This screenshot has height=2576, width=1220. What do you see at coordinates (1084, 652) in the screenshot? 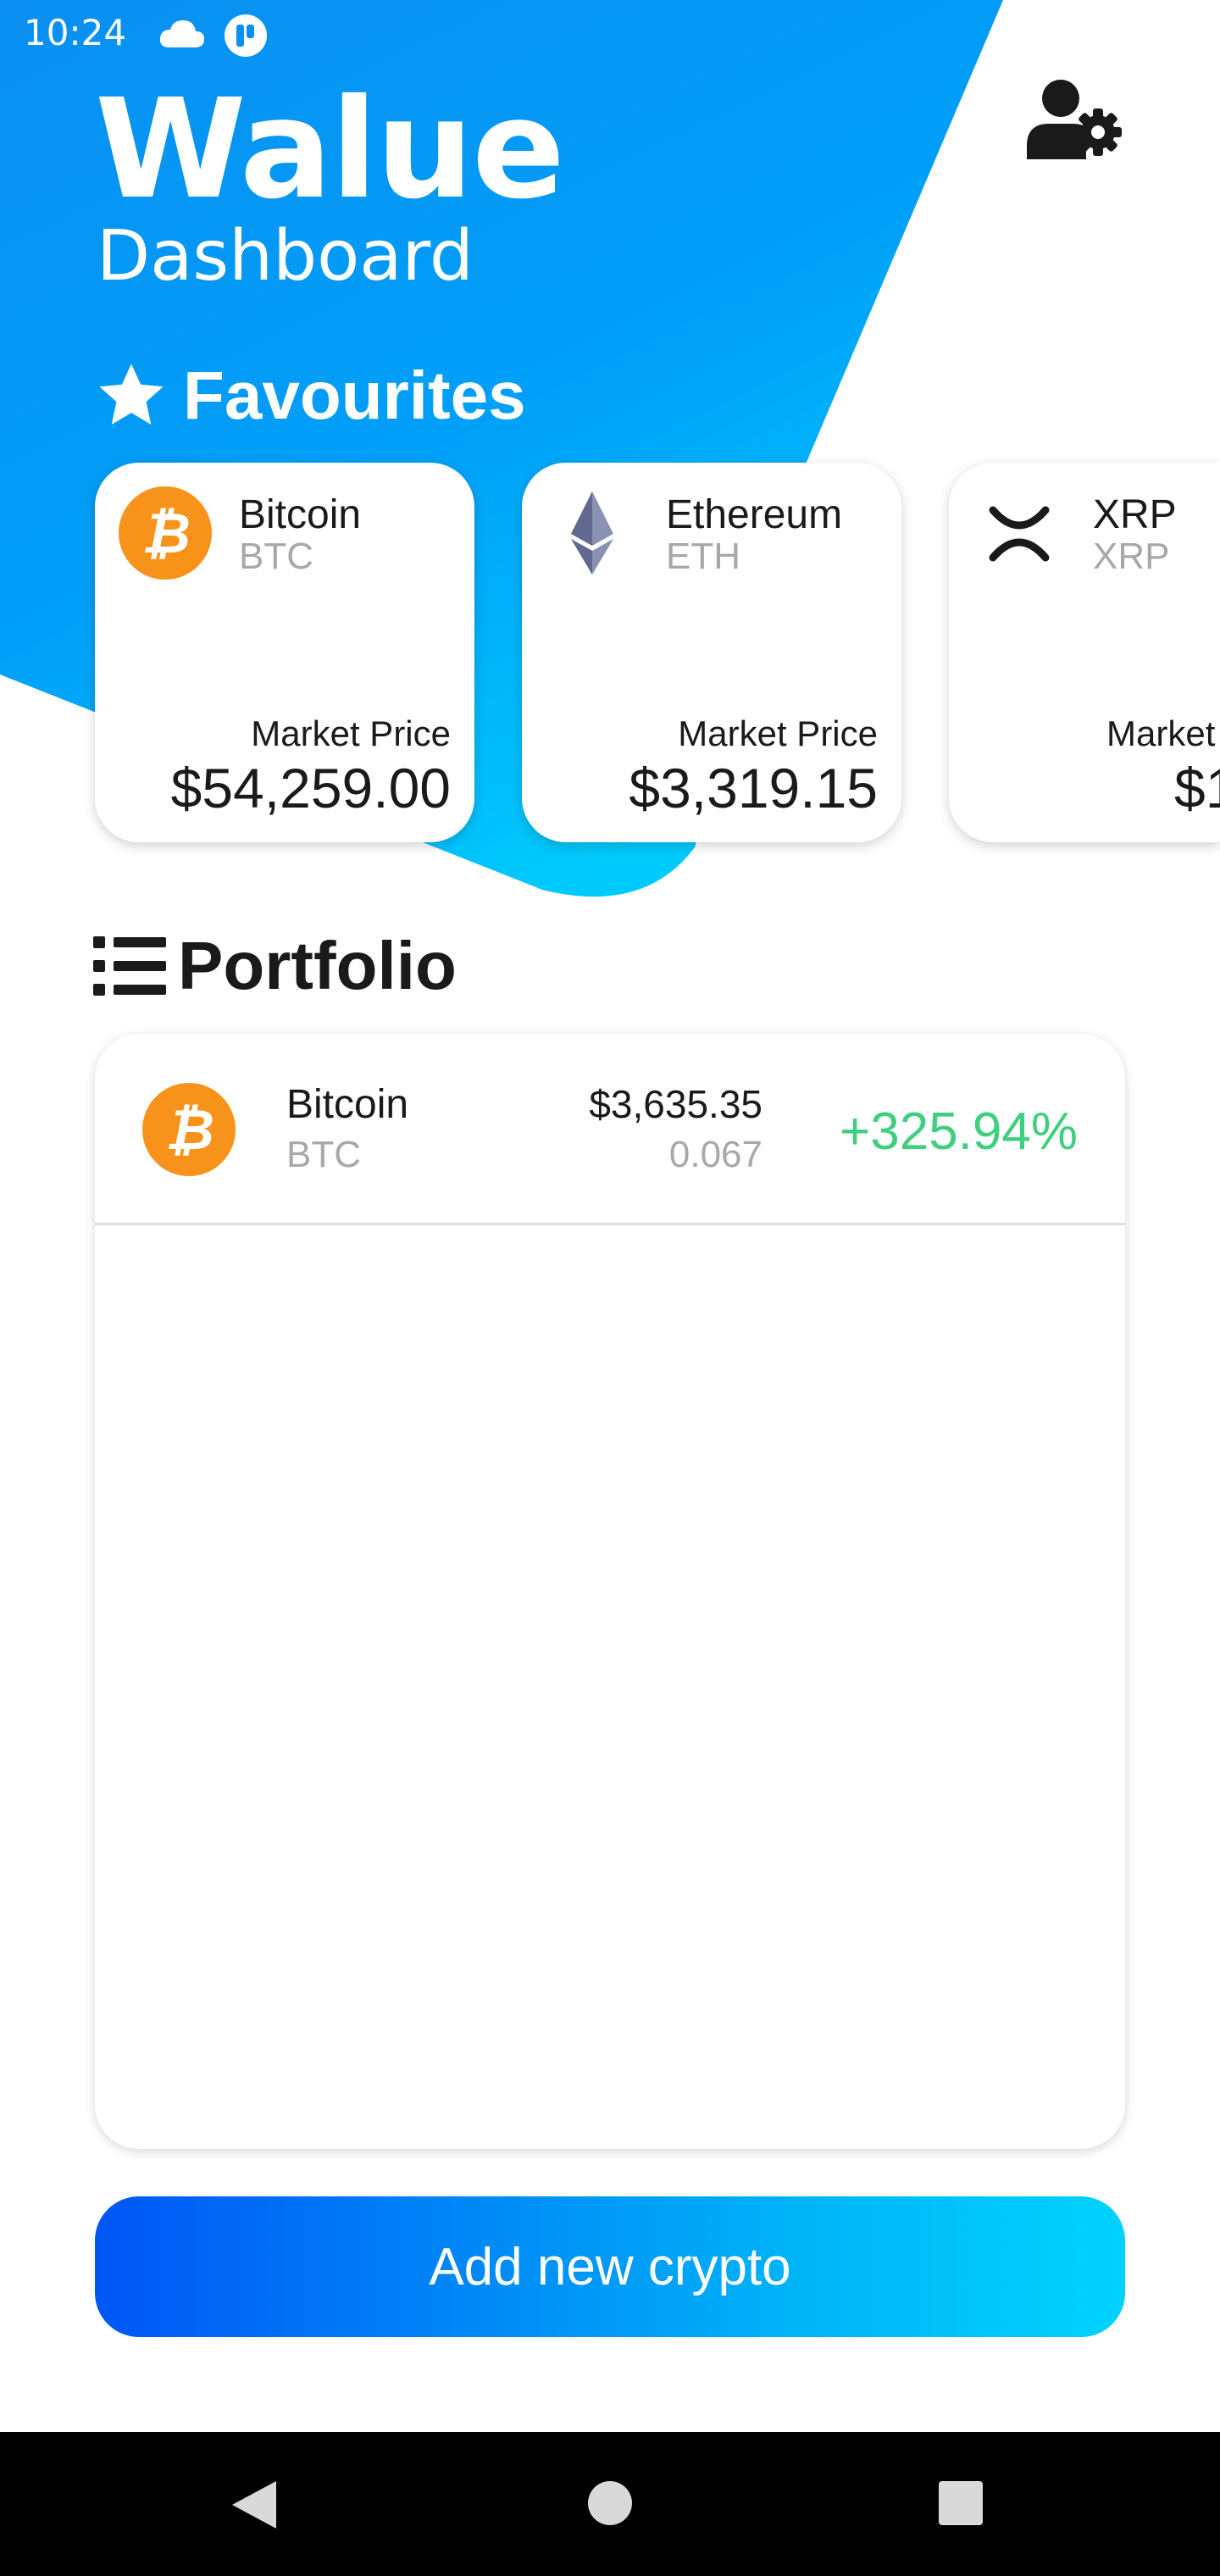
I see `favourite-card-xrp: XRP XRP Market $1` at bounding box center [1084, 652].